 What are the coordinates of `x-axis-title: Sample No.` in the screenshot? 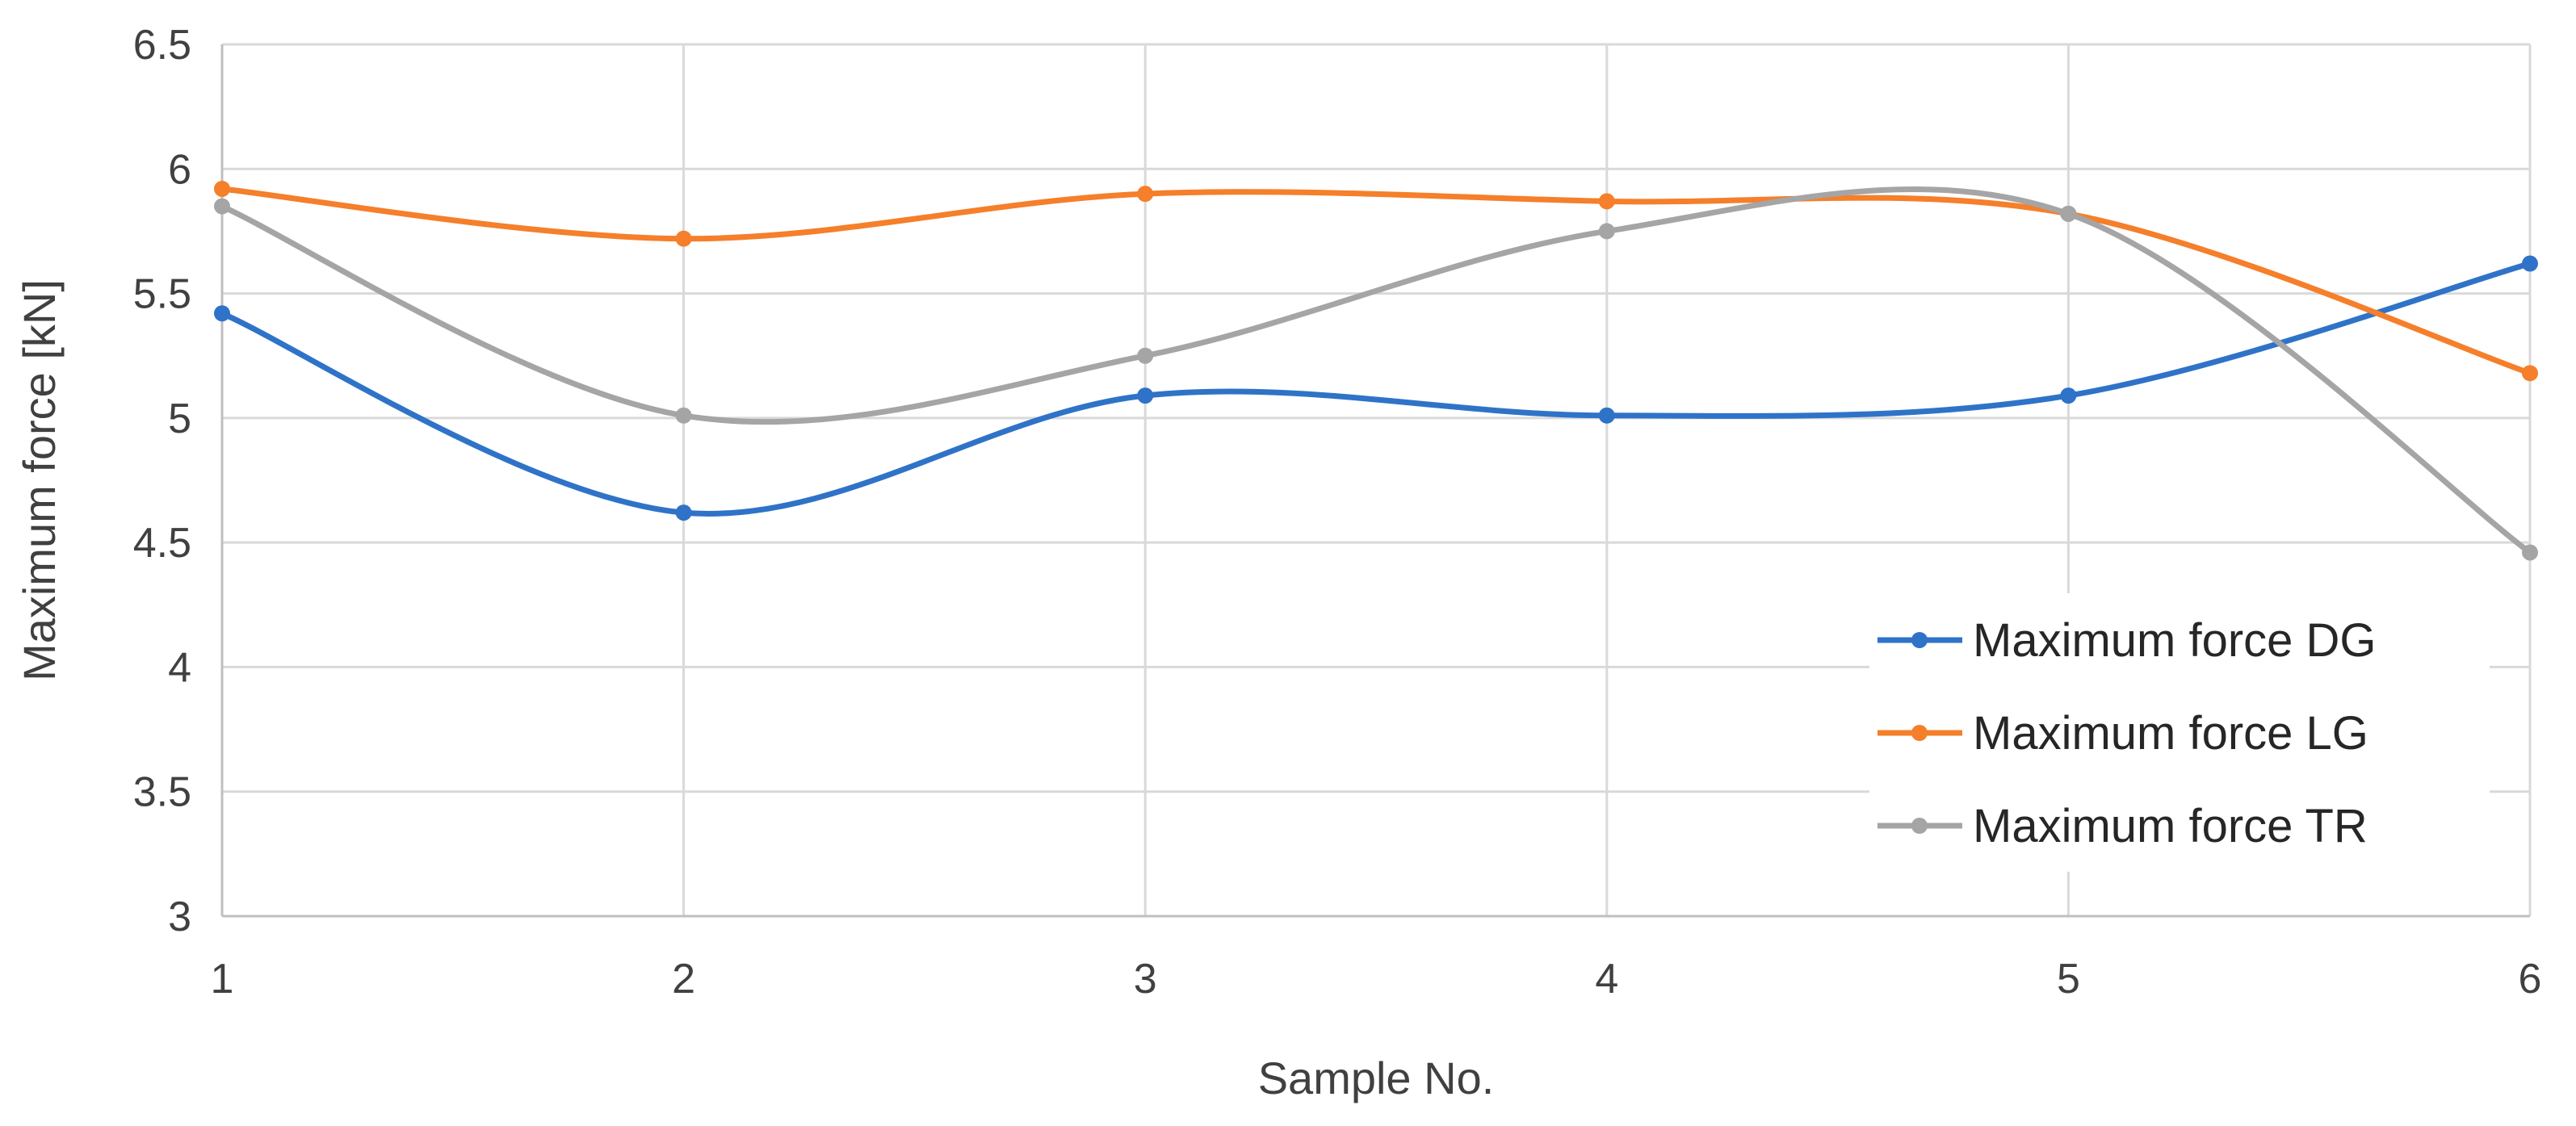 It's located at (1376, 1078).